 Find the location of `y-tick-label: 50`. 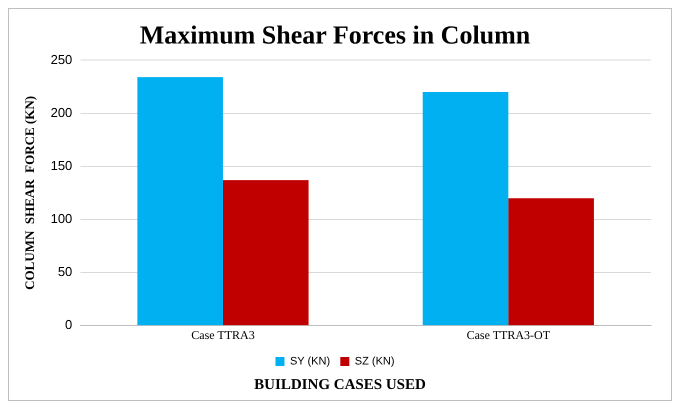

y-tick-label: 50 is located at coordinates (65, 272).